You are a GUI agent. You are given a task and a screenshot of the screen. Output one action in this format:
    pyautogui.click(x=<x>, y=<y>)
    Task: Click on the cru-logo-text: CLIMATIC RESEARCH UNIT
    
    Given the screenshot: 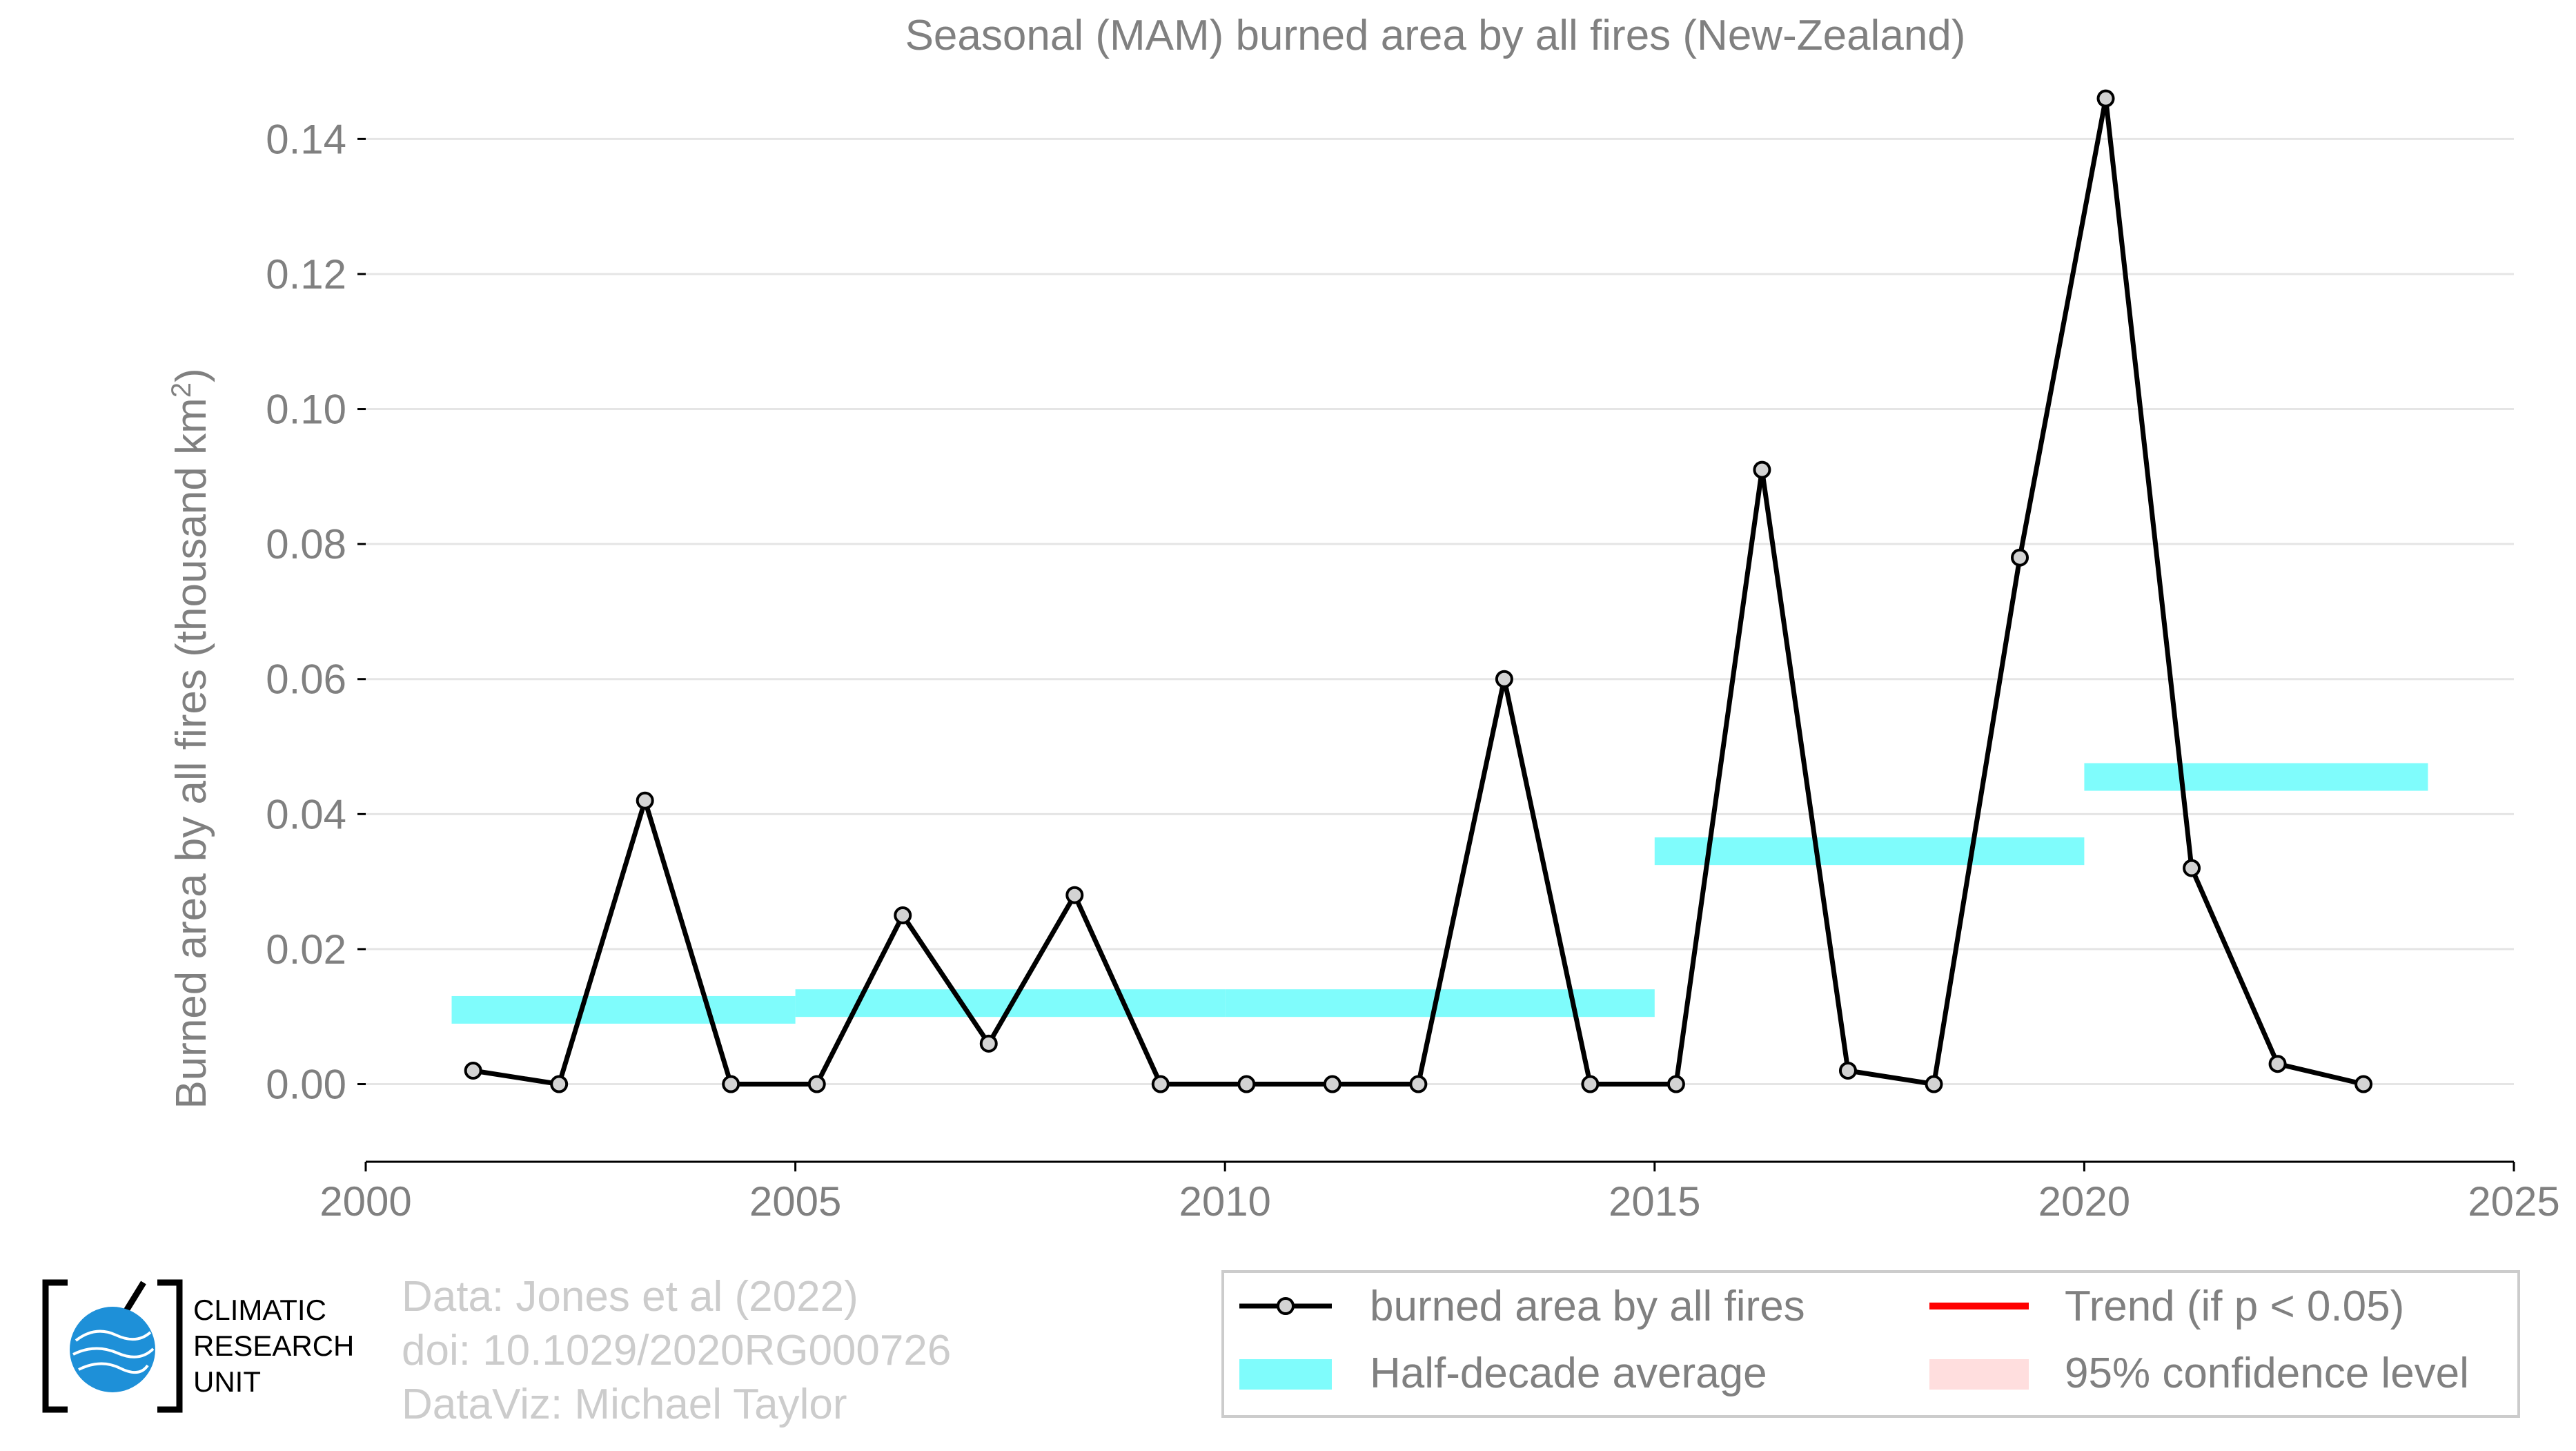 What is the action you would take?
    pyautogui.click(x=273, y=1346)
    